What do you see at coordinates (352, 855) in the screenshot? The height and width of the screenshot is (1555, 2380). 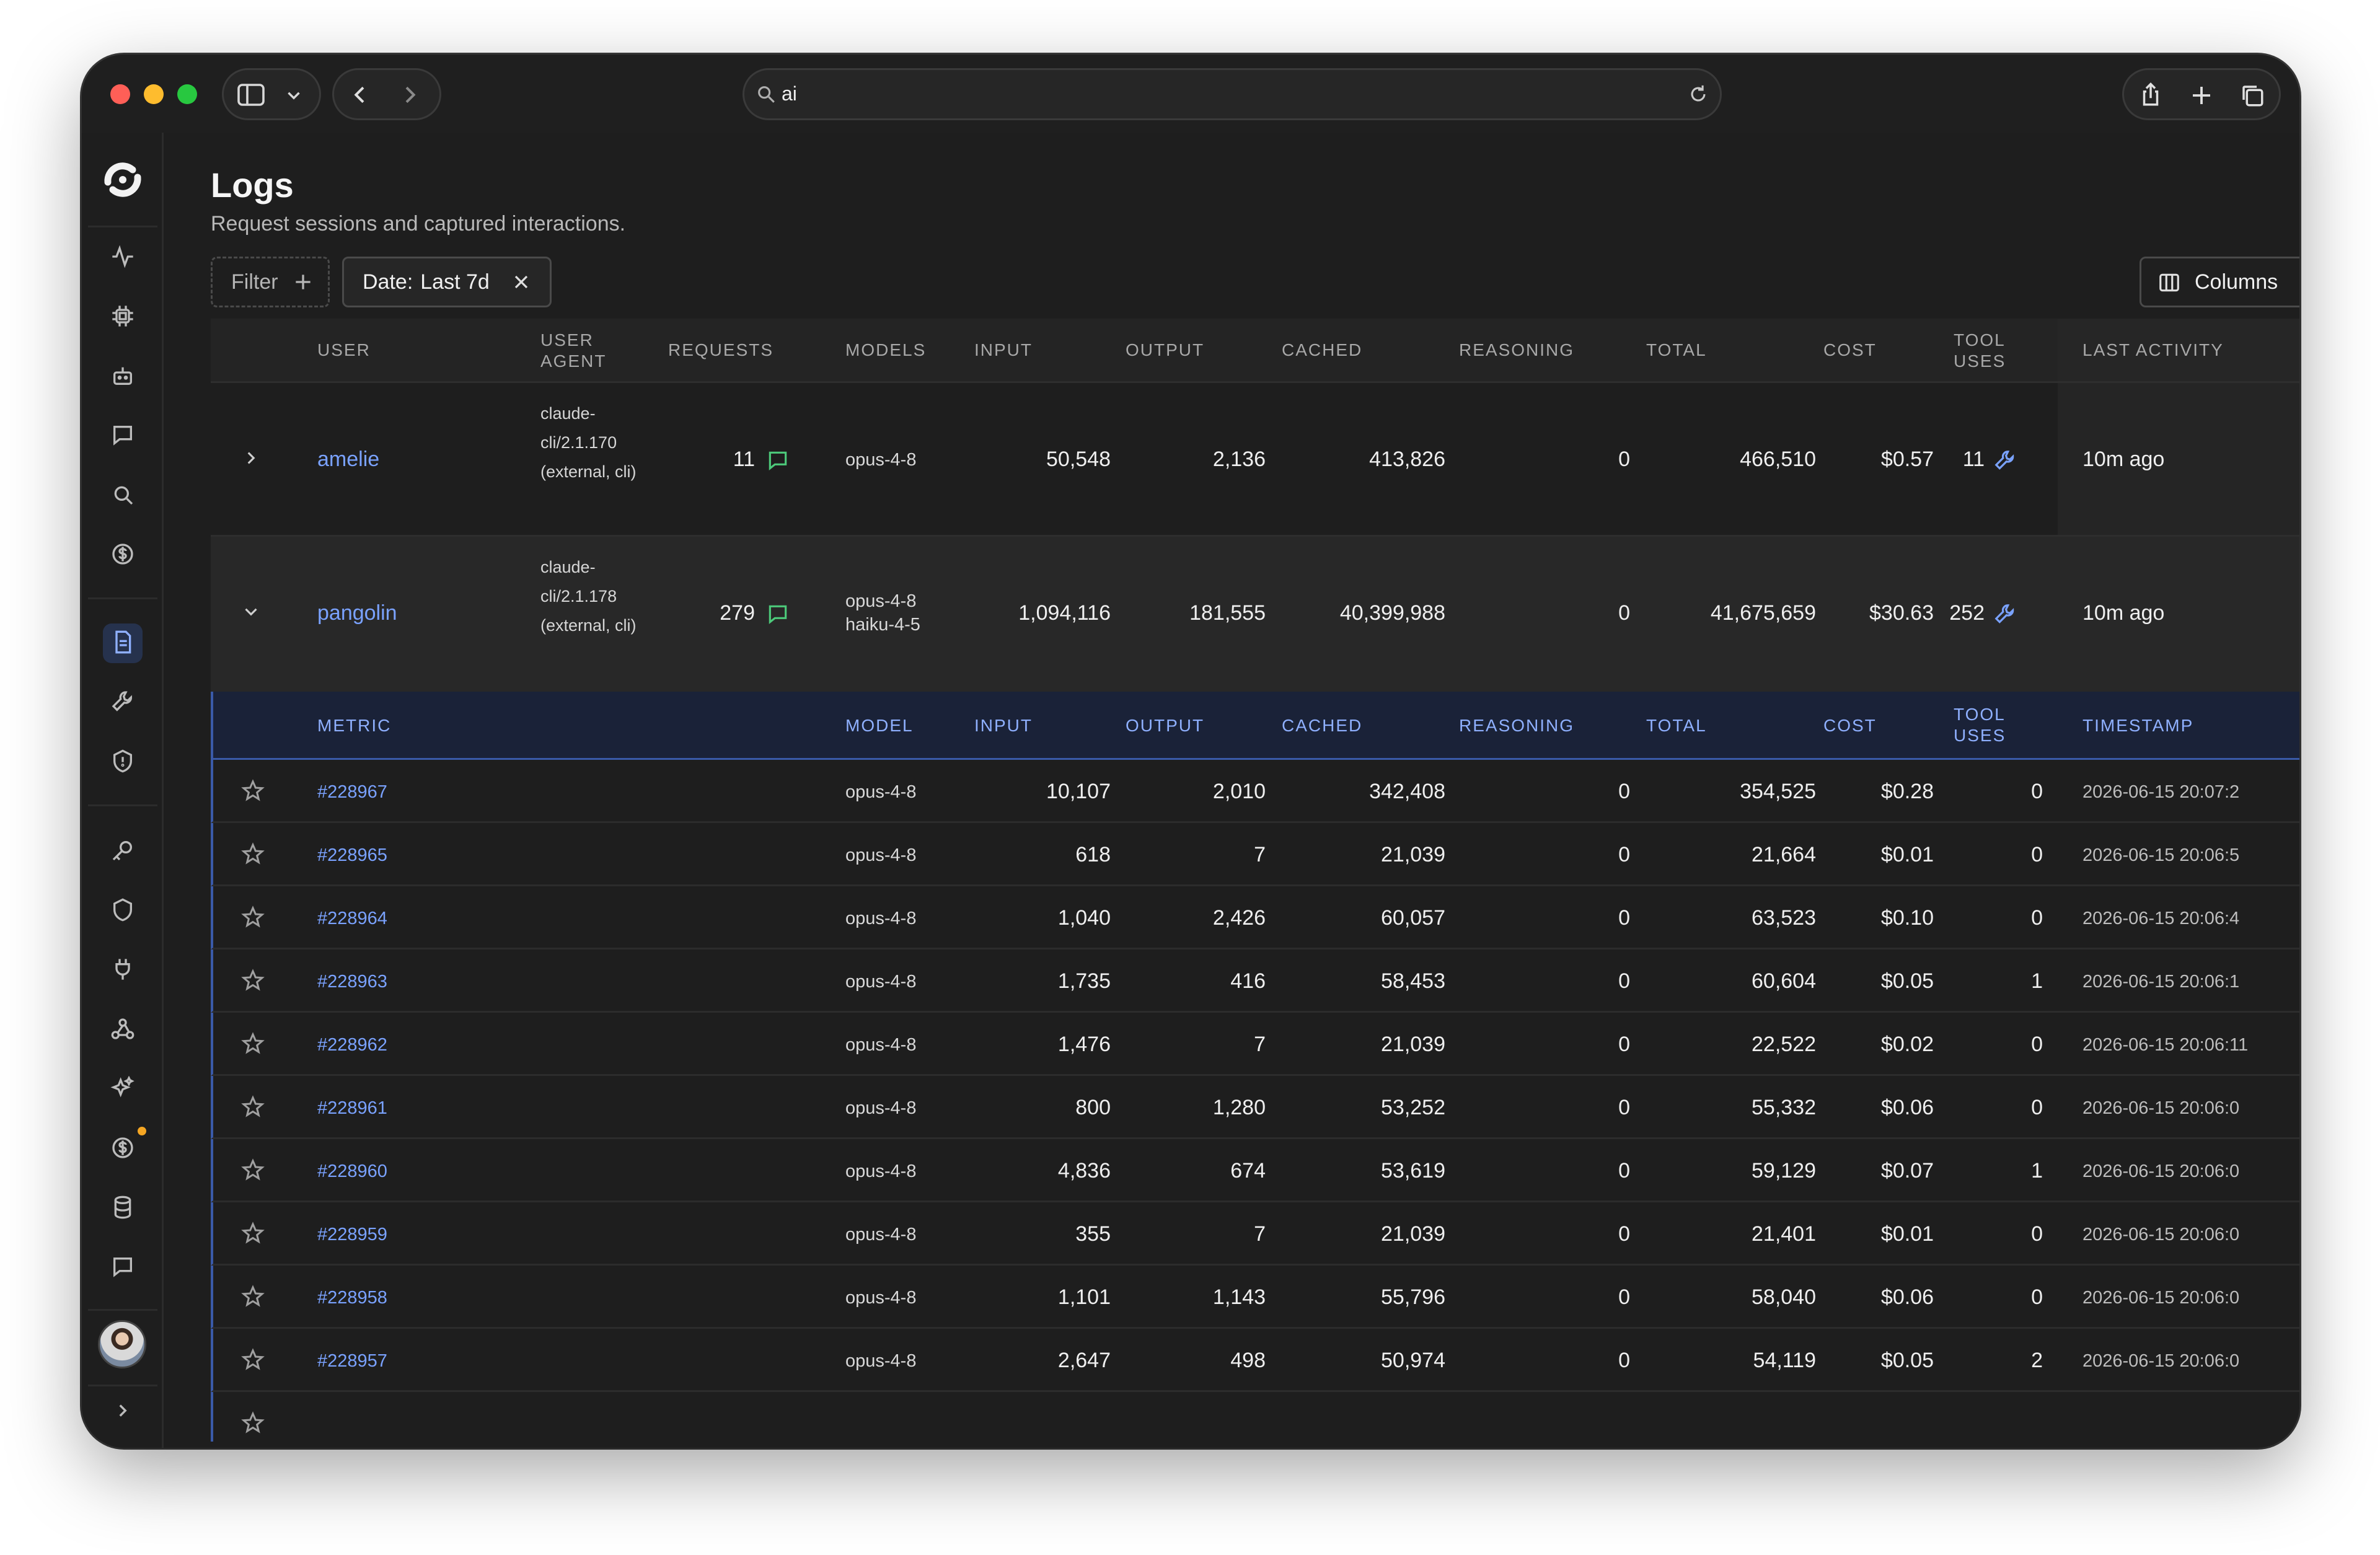 I see `metric-id-link: #228965` at bounding box center [352, 855].